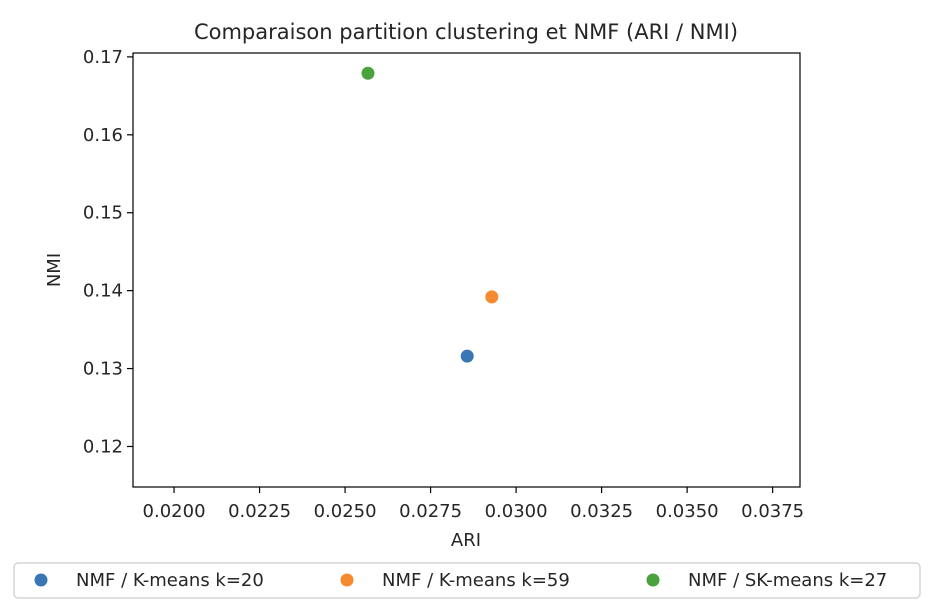 The width and height of the screenshot is (936, 608). What do you see at coordinates (54, 270) in the screenshot?
I see `y-axis-label: NMI` at bounding box center [54, 270].